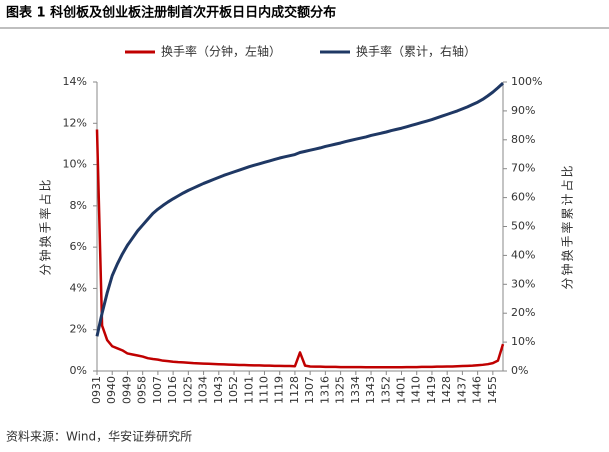 This screenshot has width=609, height=452. What do you see at coordinates (96, 390) in the screenshot?
I see `x-tick-label: 0931` at bounding box center [96, 390].